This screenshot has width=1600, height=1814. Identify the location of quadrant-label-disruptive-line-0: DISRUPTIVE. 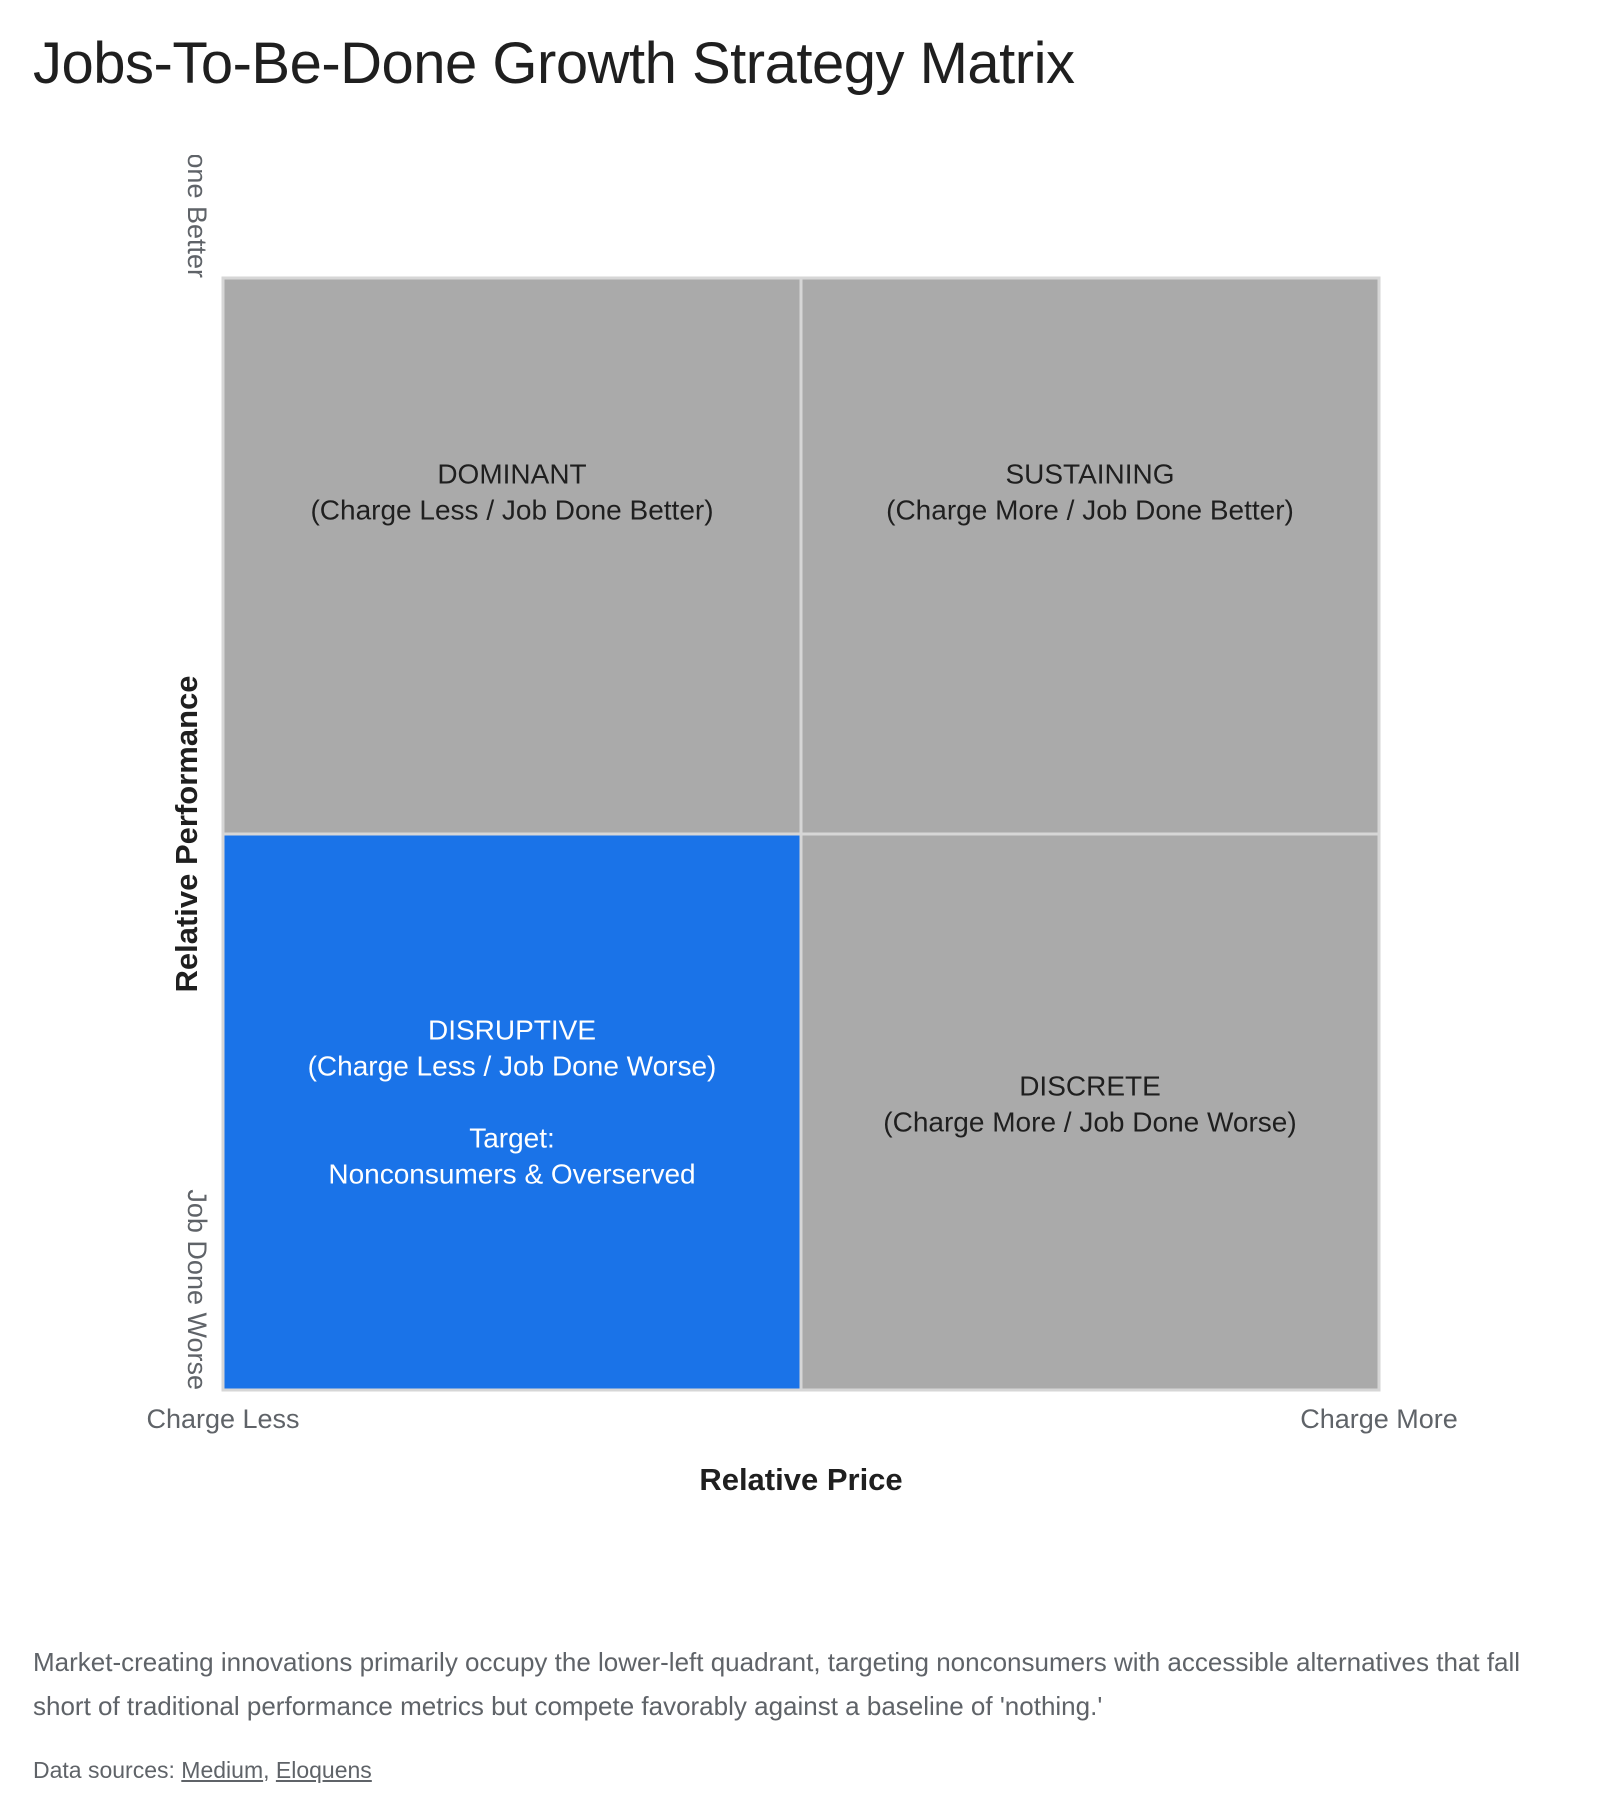
(512, 1029).